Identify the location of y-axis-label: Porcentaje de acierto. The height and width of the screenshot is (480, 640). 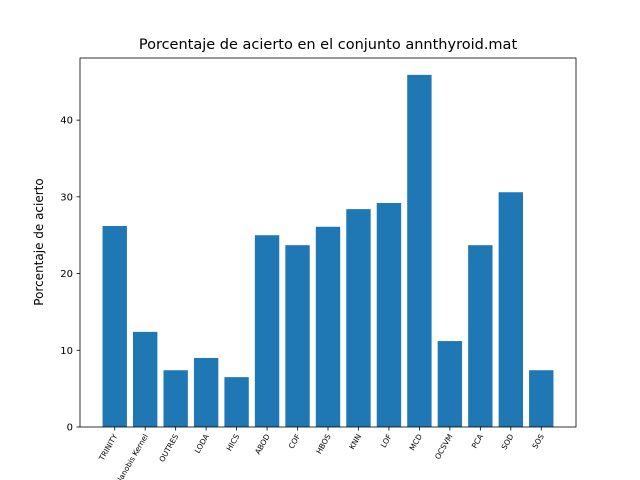
(39, 241).